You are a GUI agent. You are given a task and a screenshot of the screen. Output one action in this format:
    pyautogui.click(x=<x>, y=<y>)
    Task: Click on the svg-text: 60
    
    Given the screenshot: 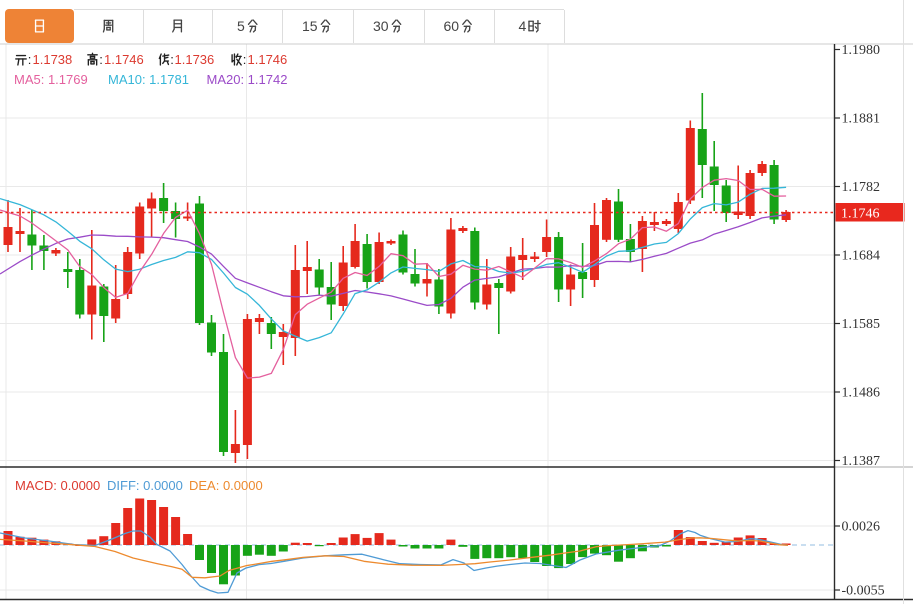 What is the action you would take?
    pyautogui.click(x=452, y=26)
    